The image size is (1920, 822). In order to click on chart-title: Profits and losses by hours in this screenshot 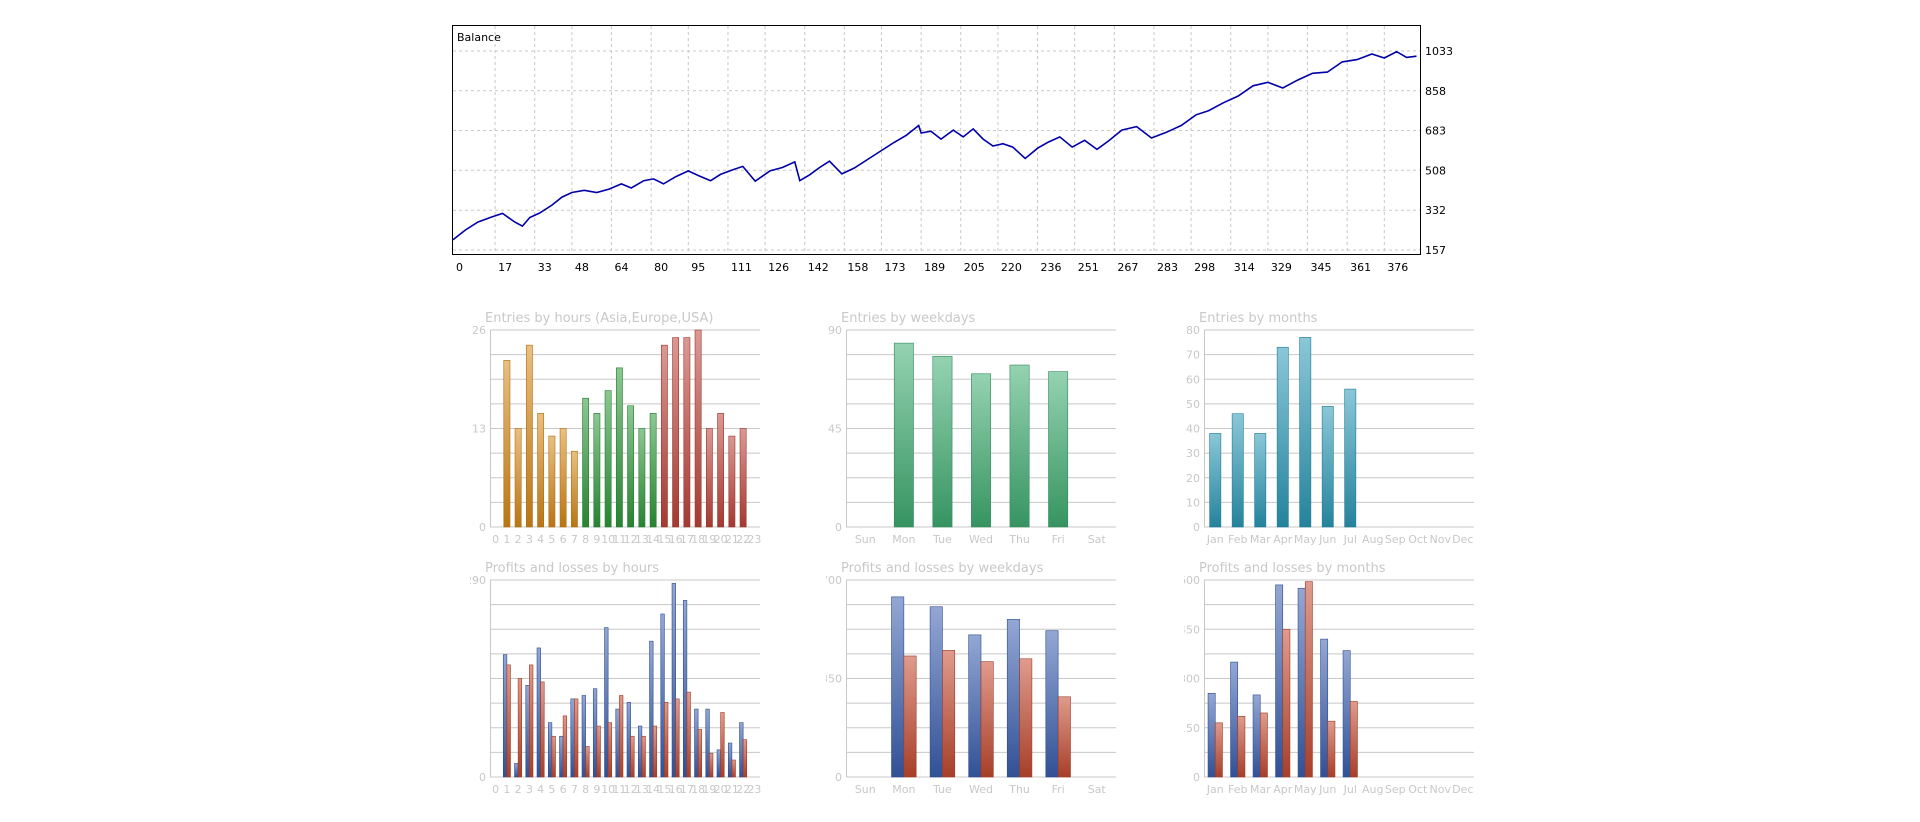, I will do `click(572, 568)`.